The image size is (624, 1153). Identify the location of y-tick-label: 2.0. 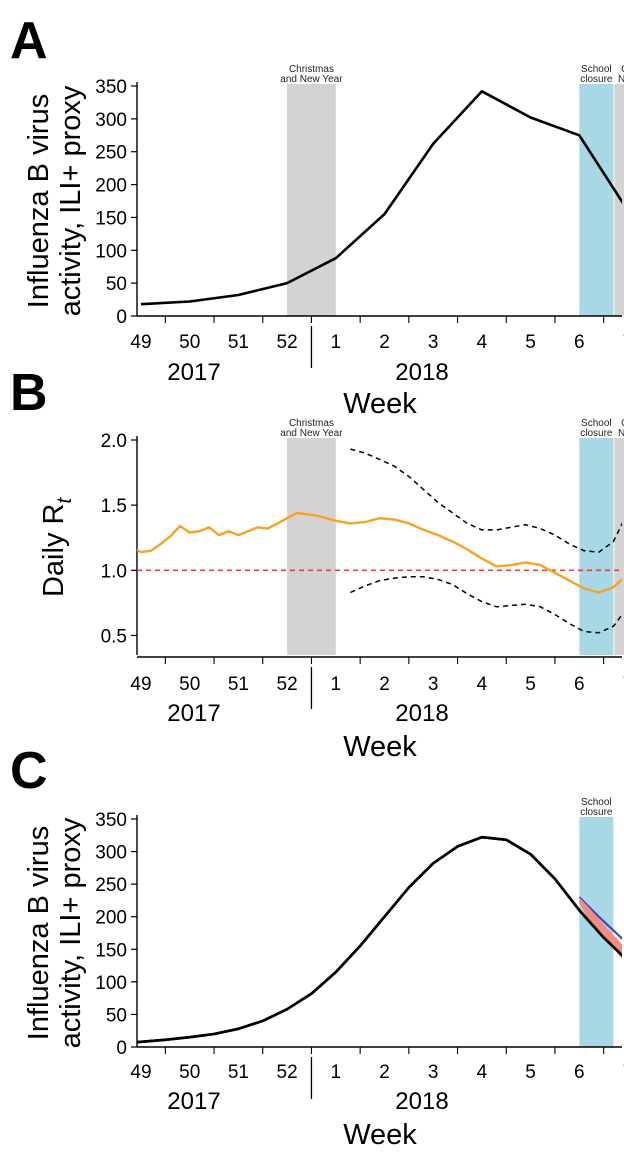
(114, 441).